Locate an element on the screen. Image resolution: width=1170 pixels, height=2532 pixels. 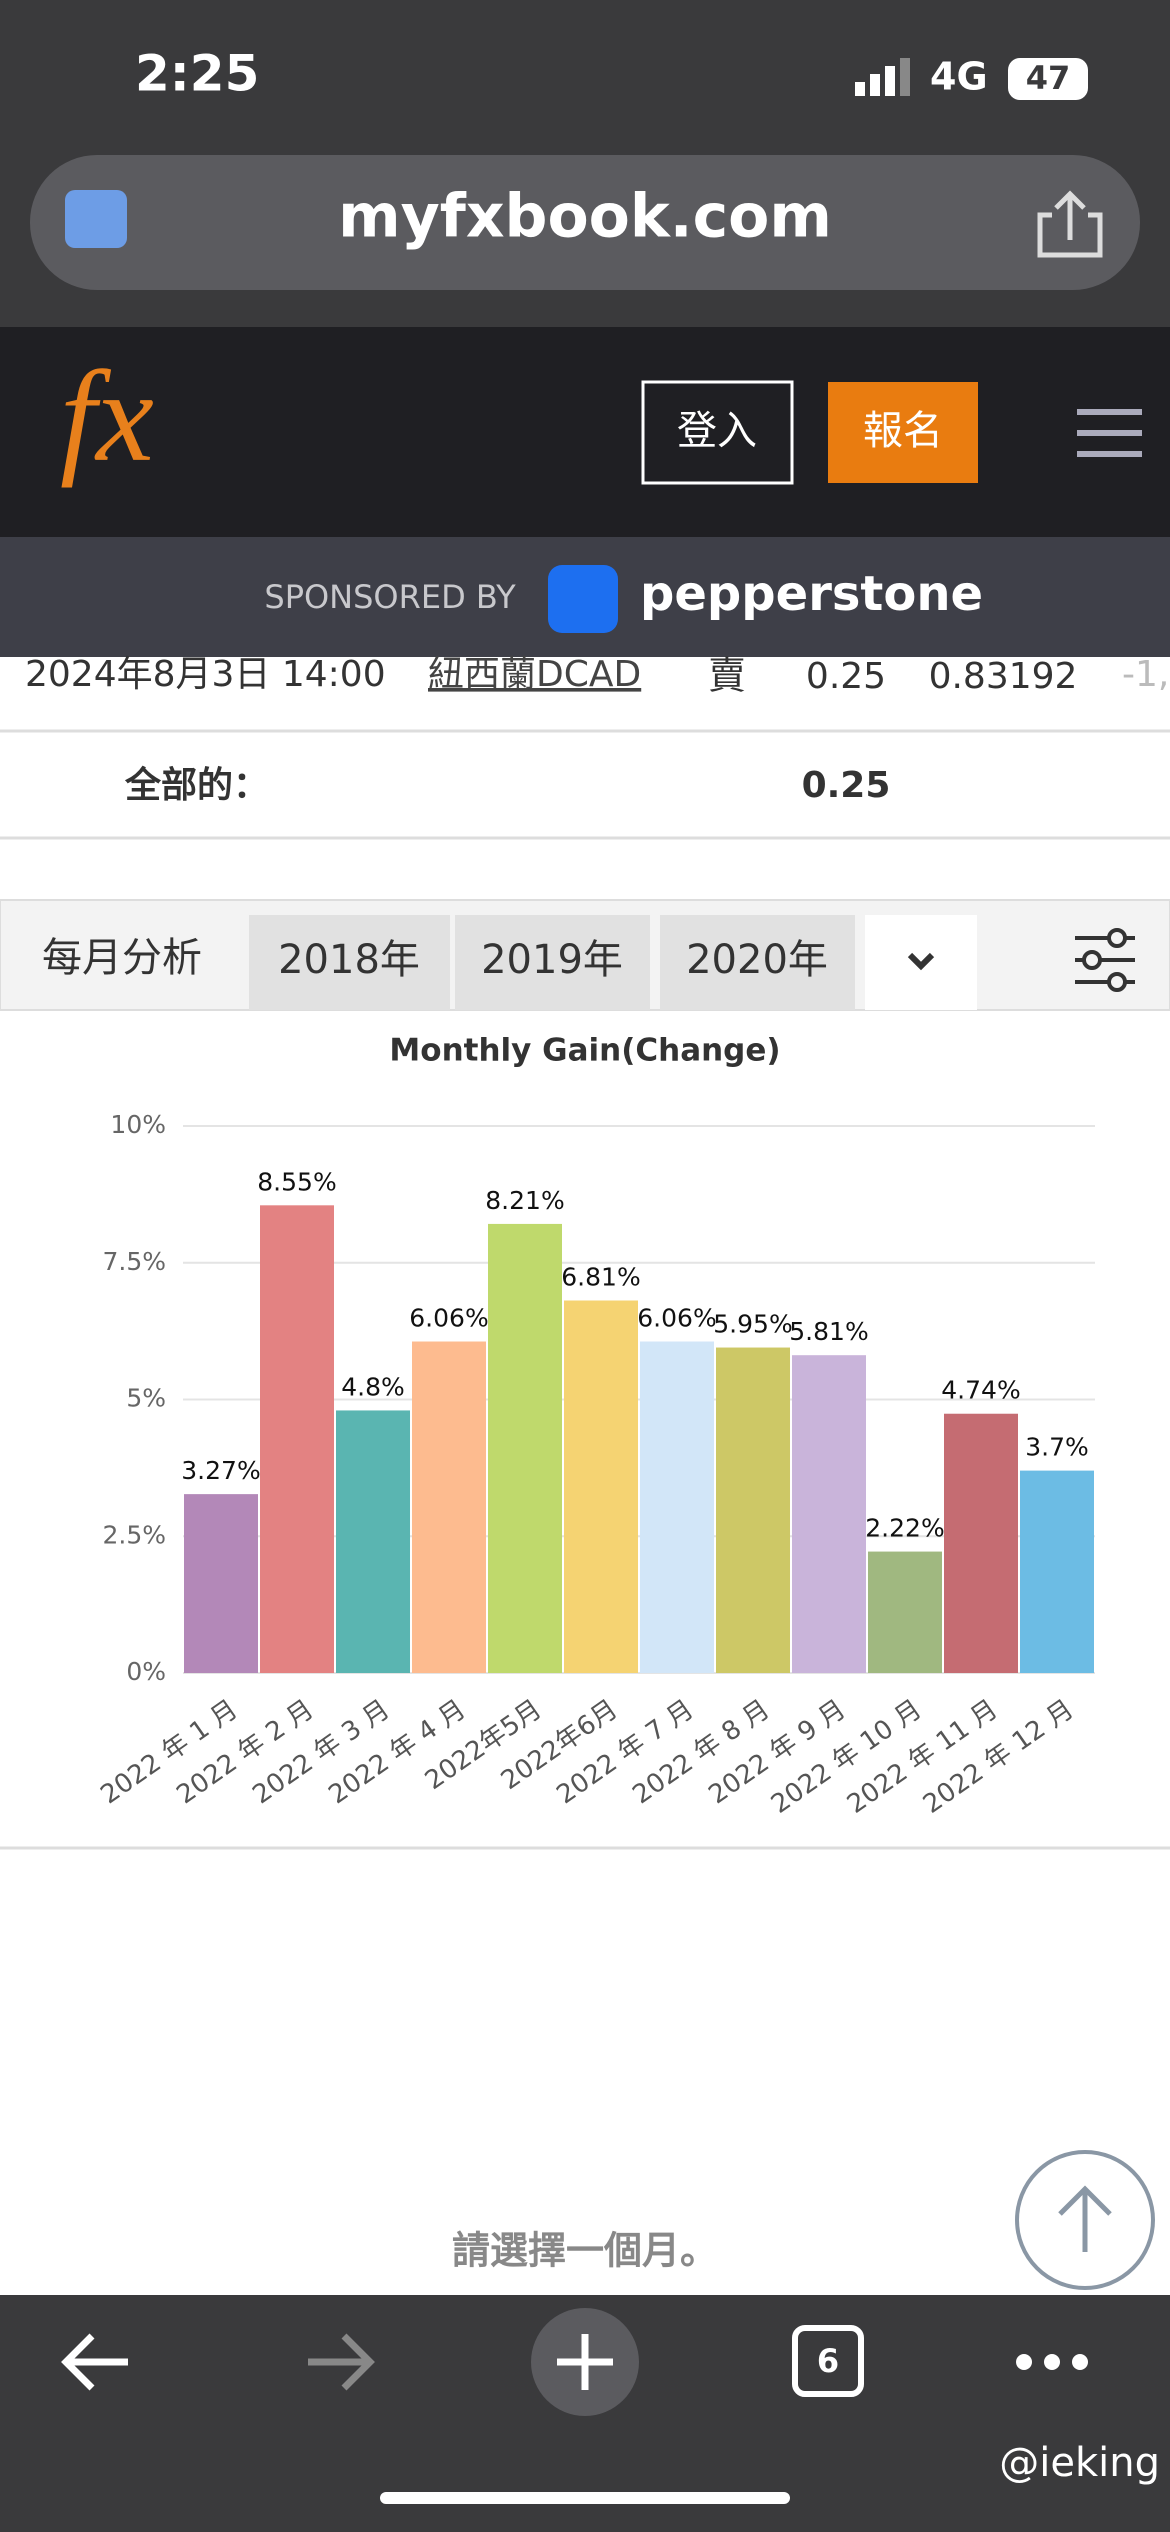
value-label: 3.27% is located at coordinates (220, 1470).